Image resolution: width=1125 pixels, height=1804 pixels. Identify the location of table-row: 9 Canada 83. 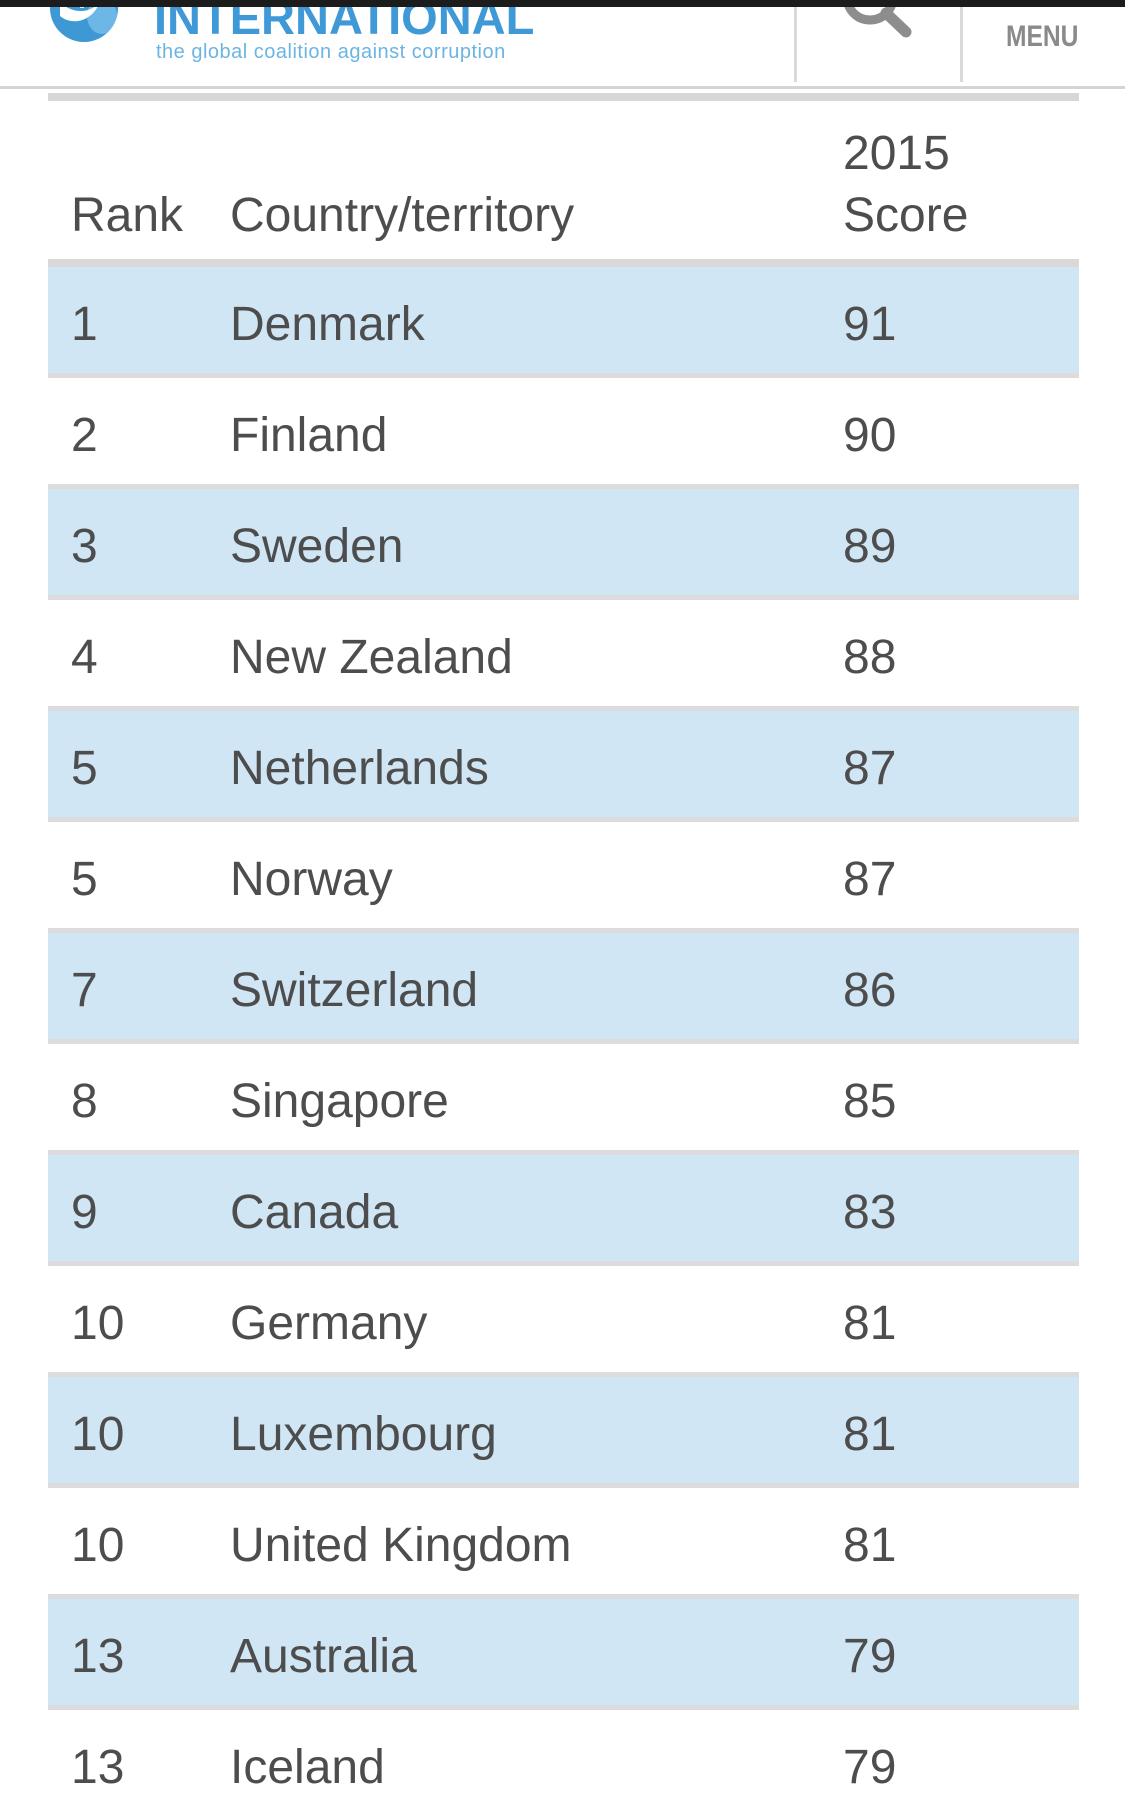
(563, 1210).